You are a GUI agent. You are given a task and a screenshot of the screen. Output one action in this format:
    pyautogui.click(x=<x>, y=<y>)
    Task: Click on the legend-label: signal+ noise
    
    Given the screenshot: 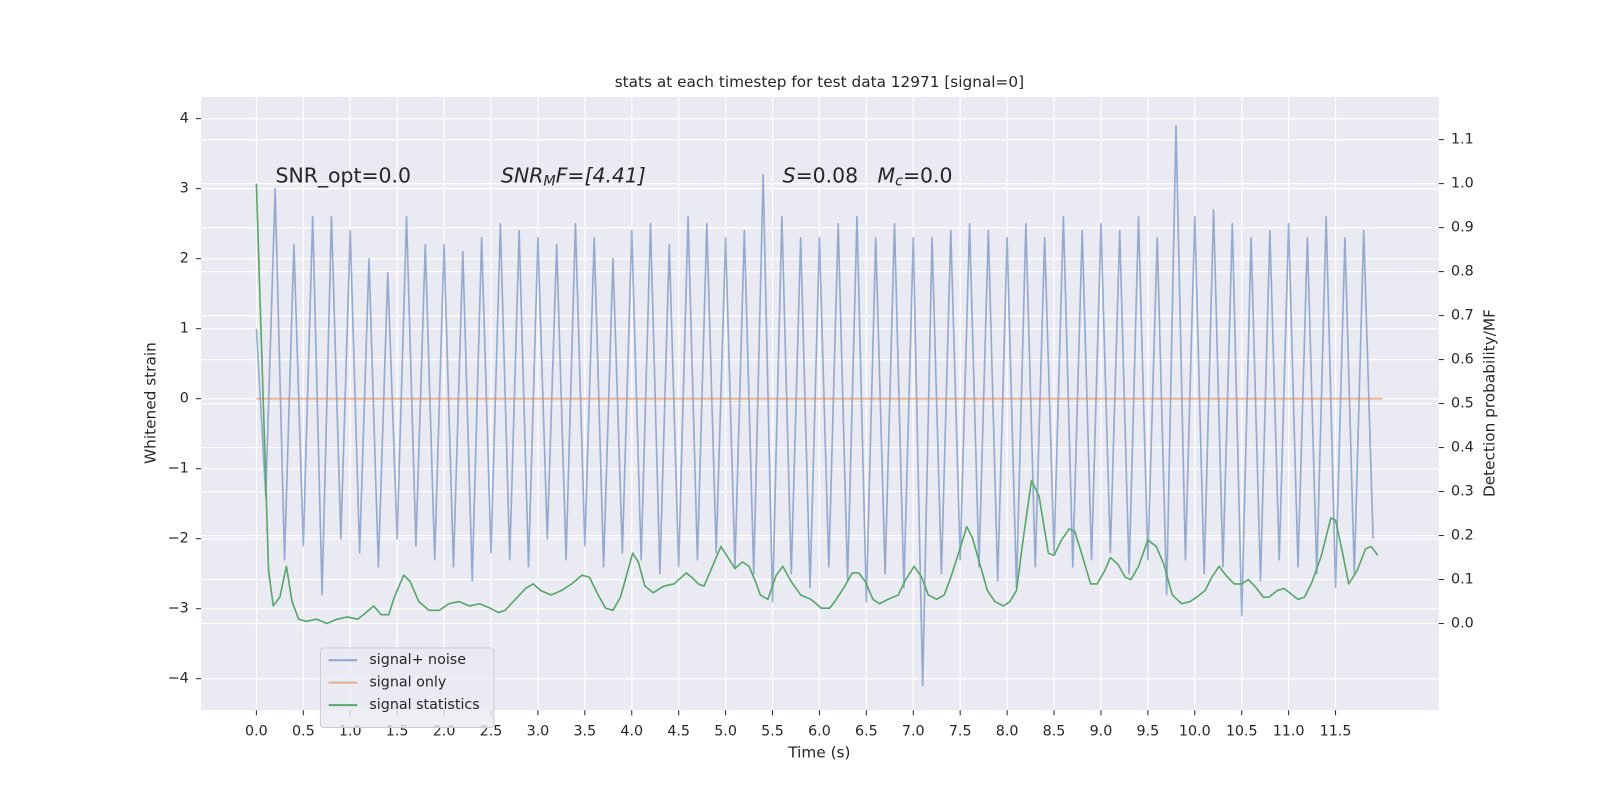 What is the action you would take?
    pyautogui.click(x=417, y=660)
    